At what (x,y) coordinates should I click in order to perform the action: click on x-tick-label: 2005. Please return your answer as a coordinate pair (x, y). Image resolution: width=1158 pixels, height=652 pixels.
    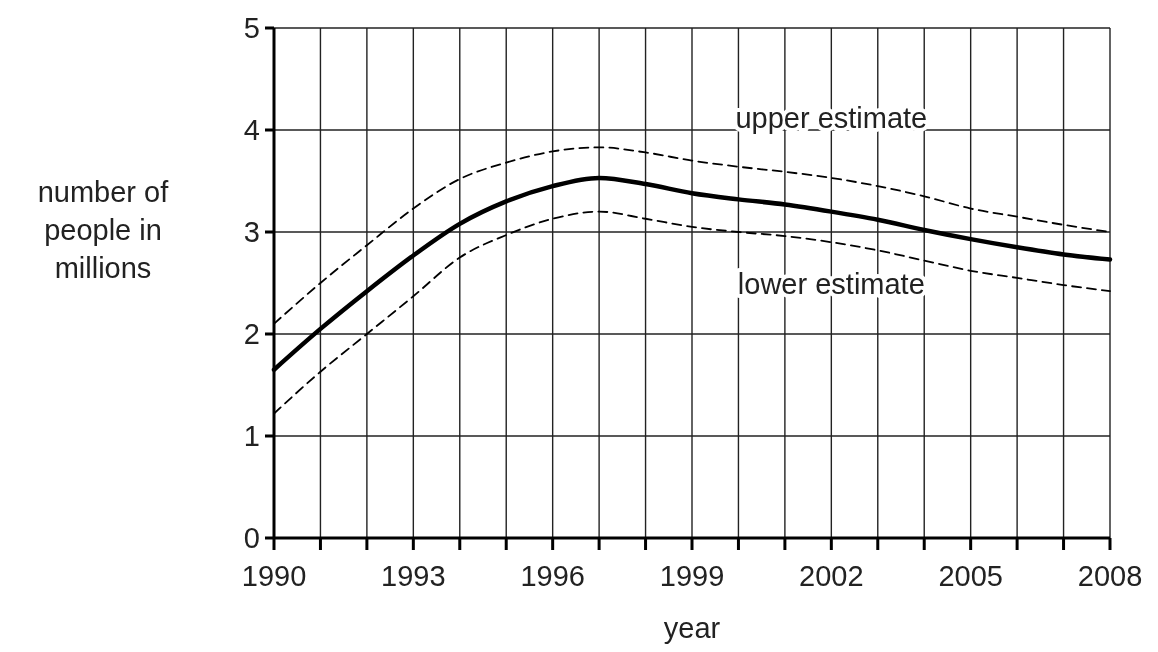
    Looking at the image, I should click on (970, 576).